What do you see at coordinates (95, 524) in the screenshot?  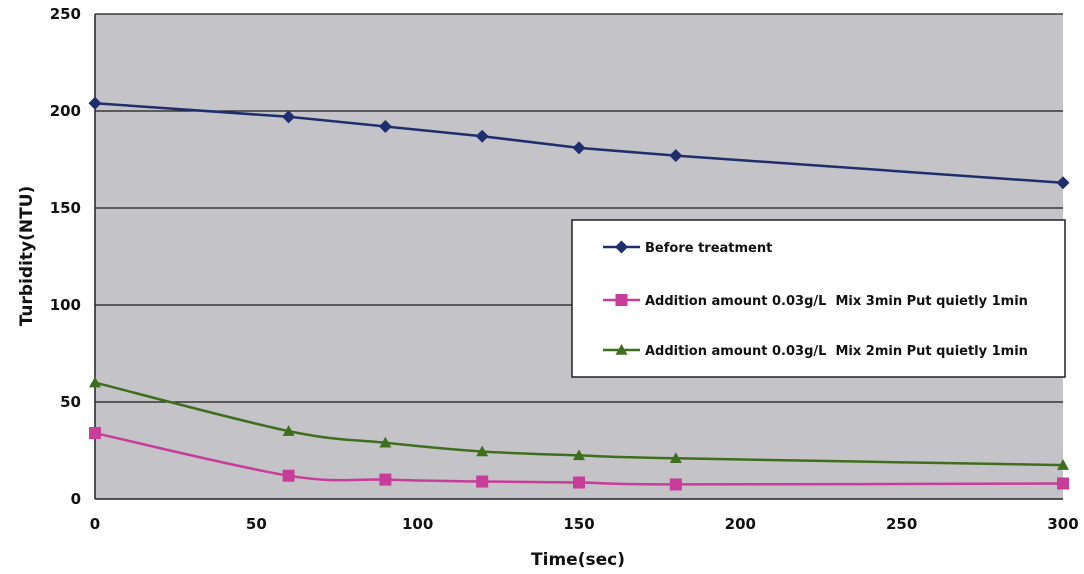 I see `x-tick-label-0: 0` at bounding box center [95, 524].